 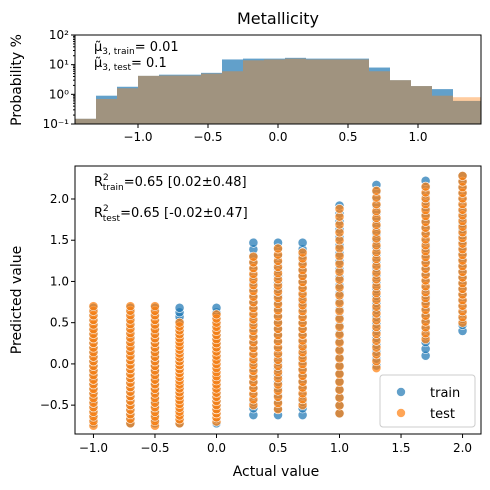 What do you see at coordinates (339, 448) in the screenshot?
I see `scatter-x-tick-label: 1.0` at bounding box center [339, 448].